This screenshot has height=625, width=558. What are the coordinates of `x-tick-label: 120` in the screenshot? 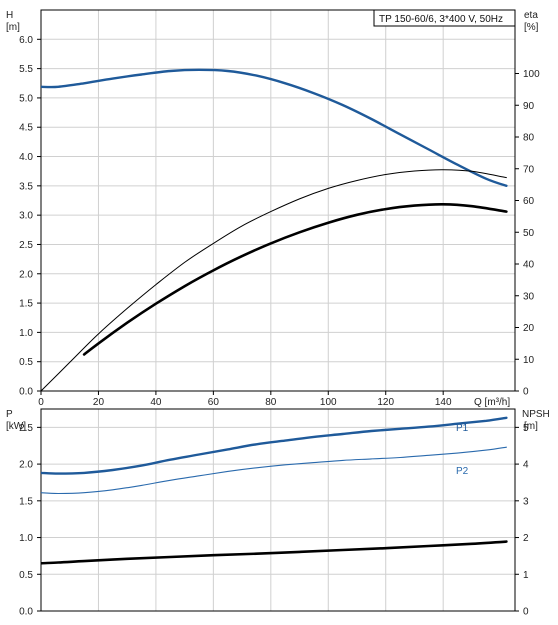 It's located at (385, 402).